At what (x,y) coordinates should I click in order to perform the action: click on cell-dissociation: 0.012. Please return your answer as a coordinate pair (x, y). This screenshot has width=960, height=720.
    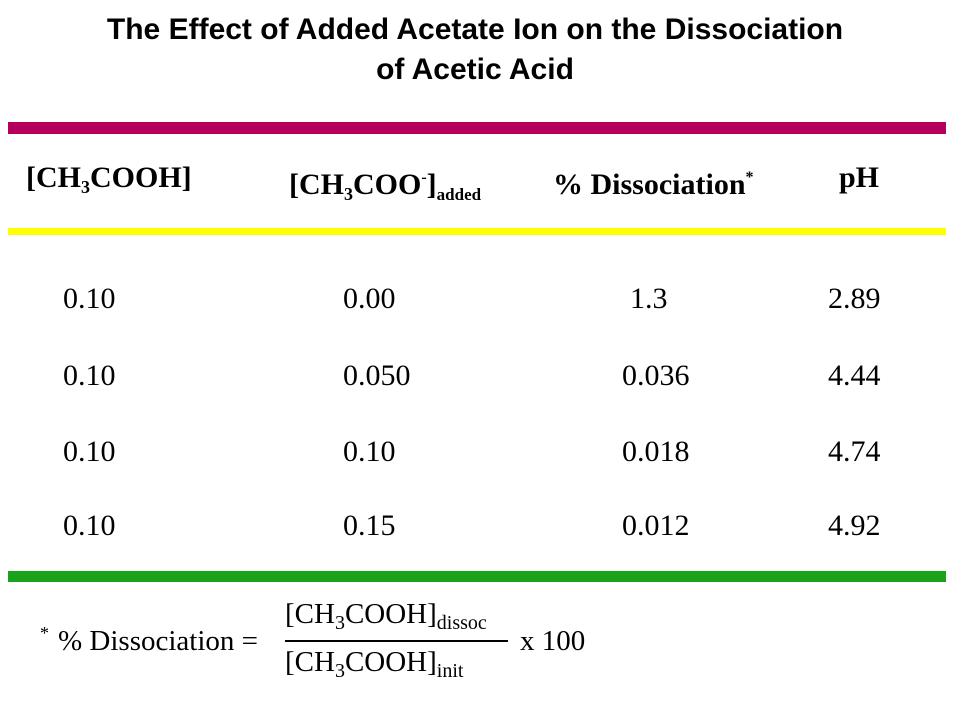
    Looking at the image, I should click on (656, 525).